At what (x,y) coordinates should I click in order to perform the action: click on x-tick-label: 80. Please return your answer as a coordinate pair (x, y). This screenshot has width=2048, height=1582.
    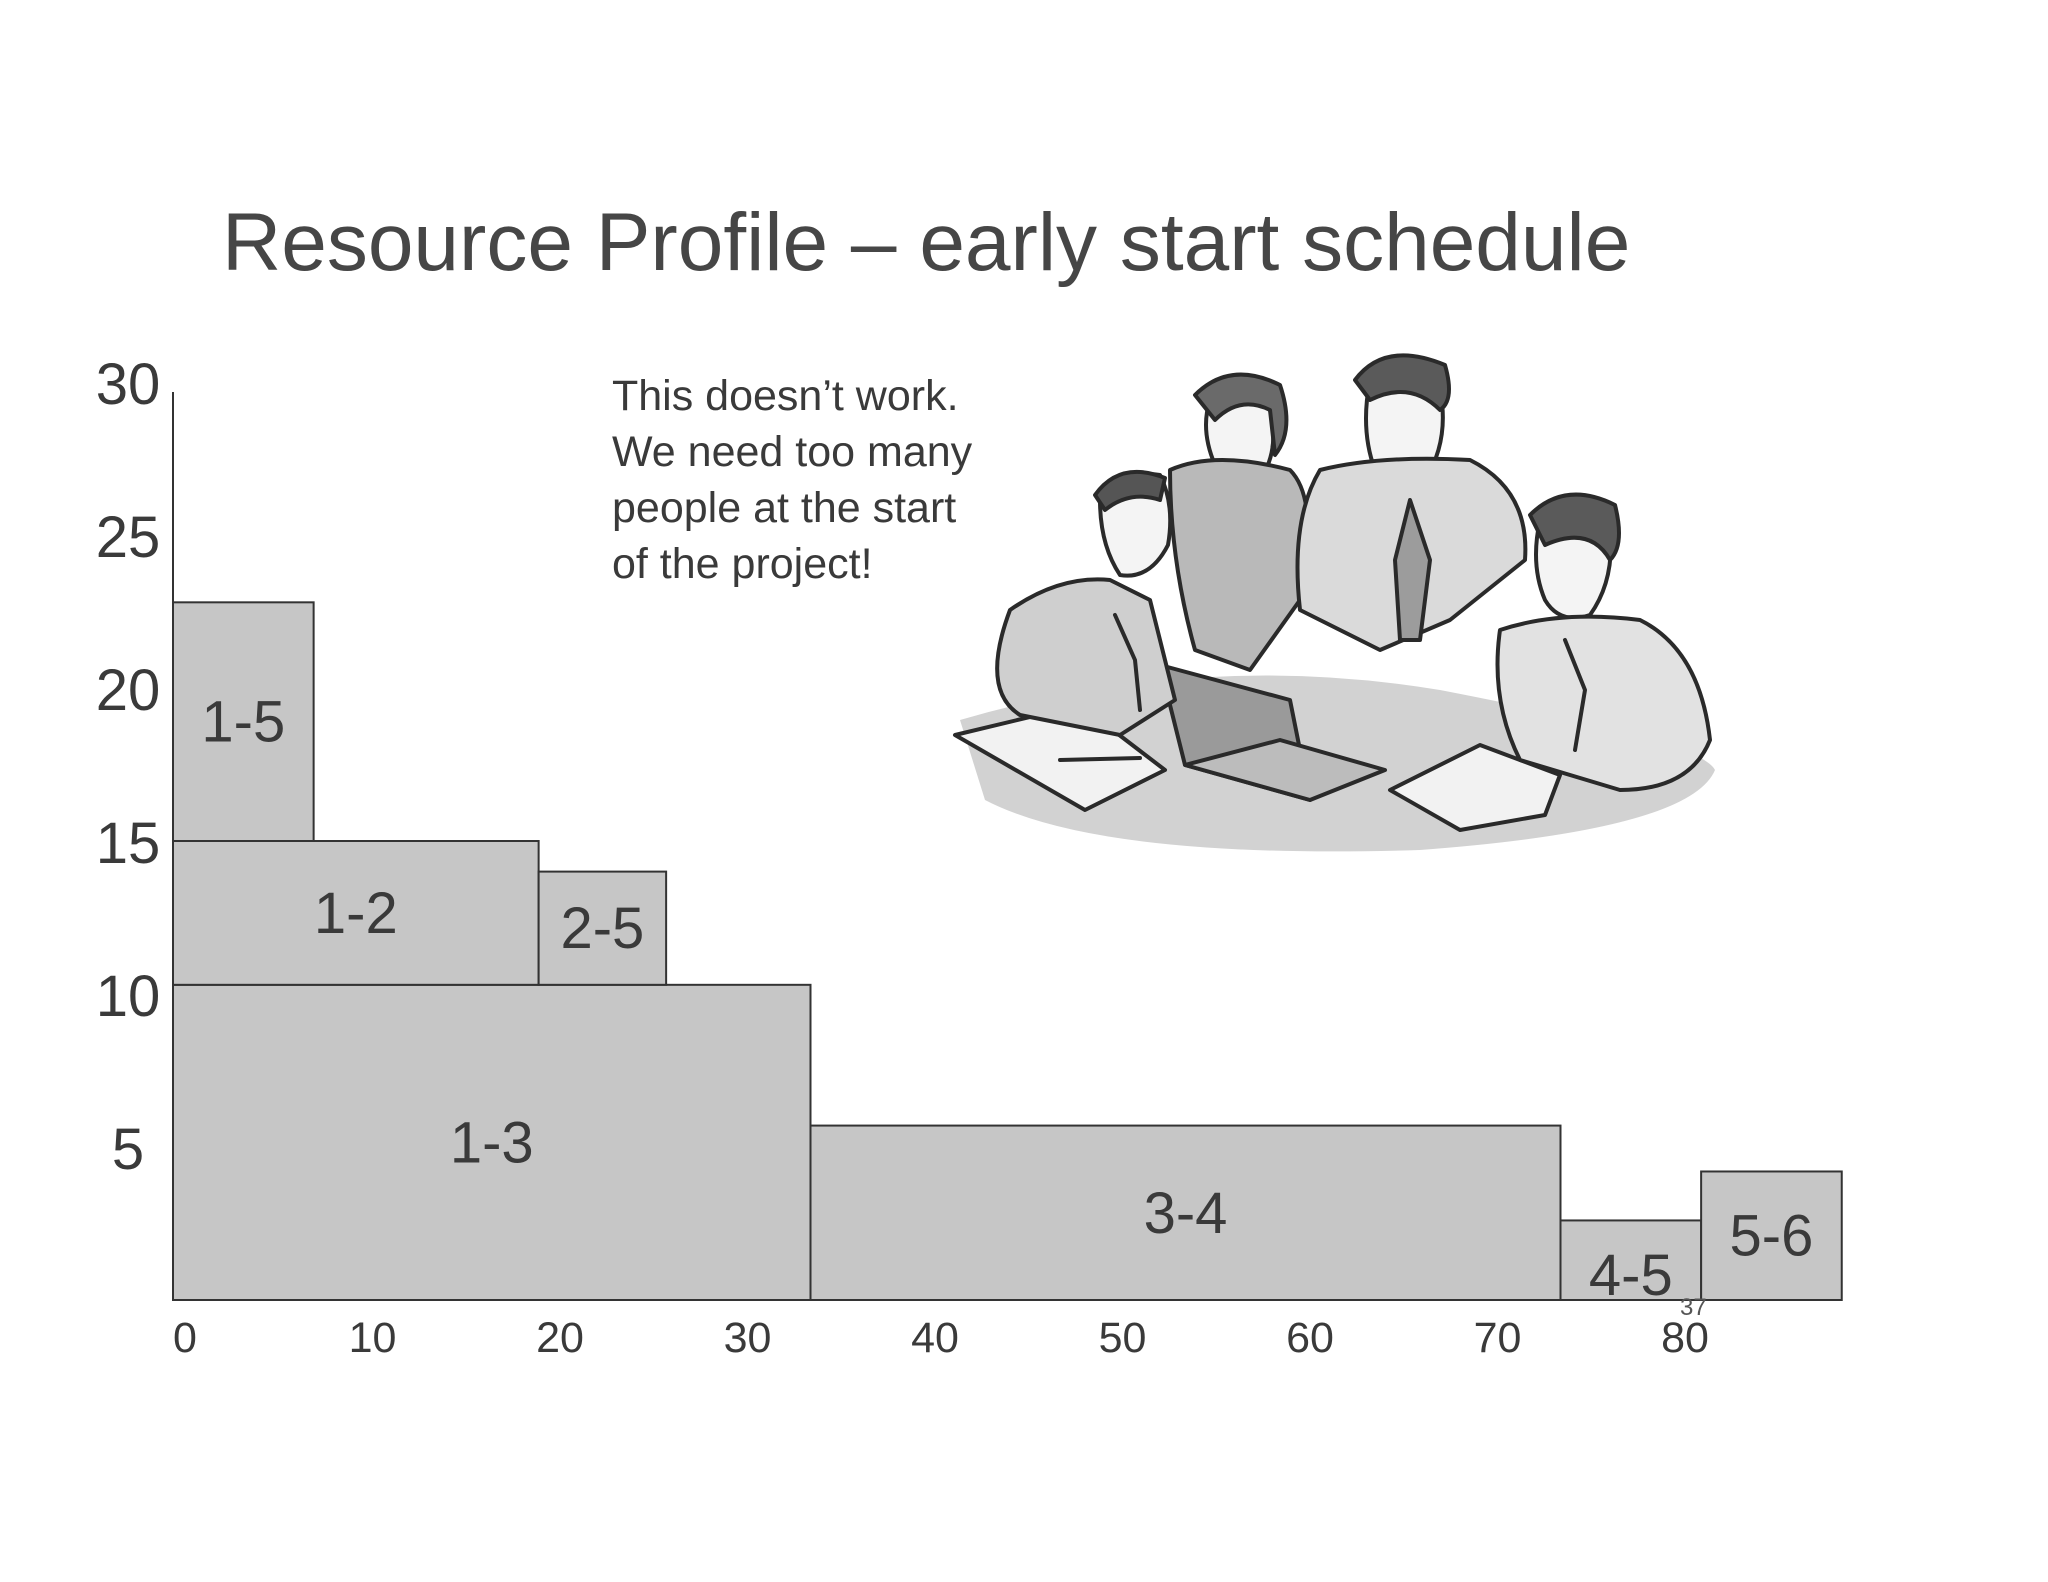
    Looking at the image, I should click on (1685, 1338).